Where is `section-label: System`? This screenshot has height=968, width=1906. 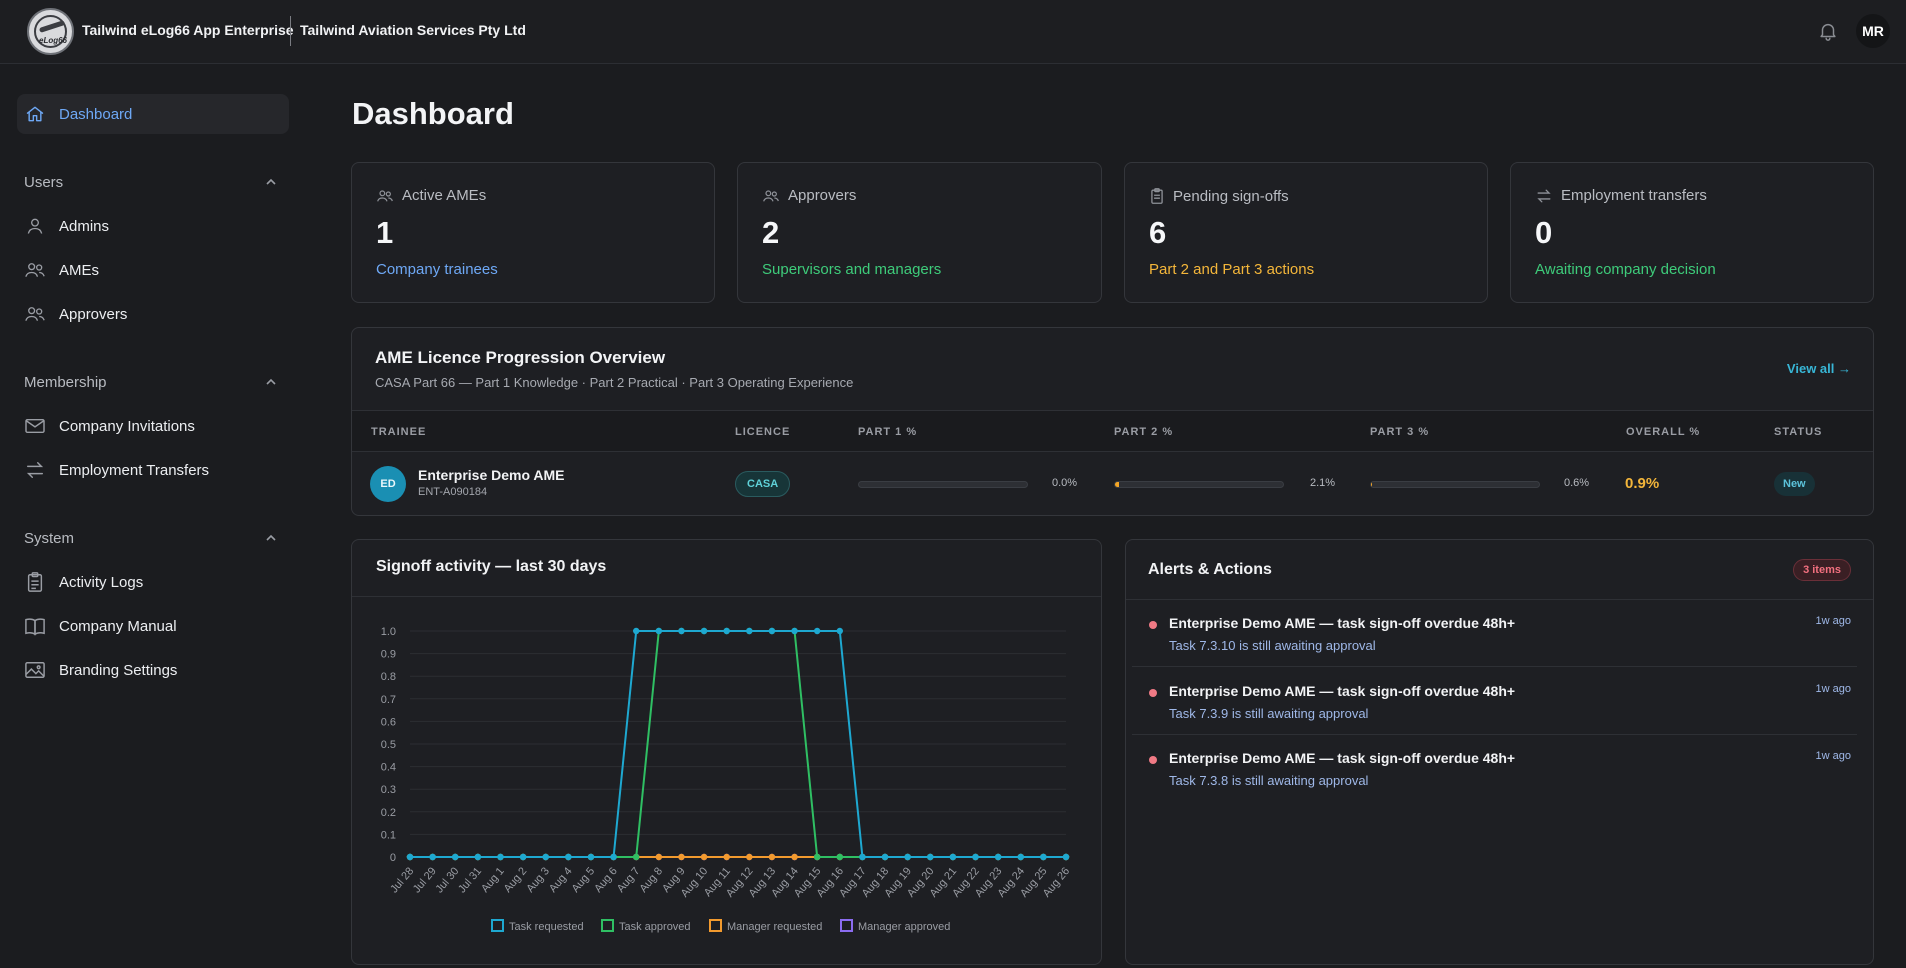
section-label: System is located at coordinates (49, 538).